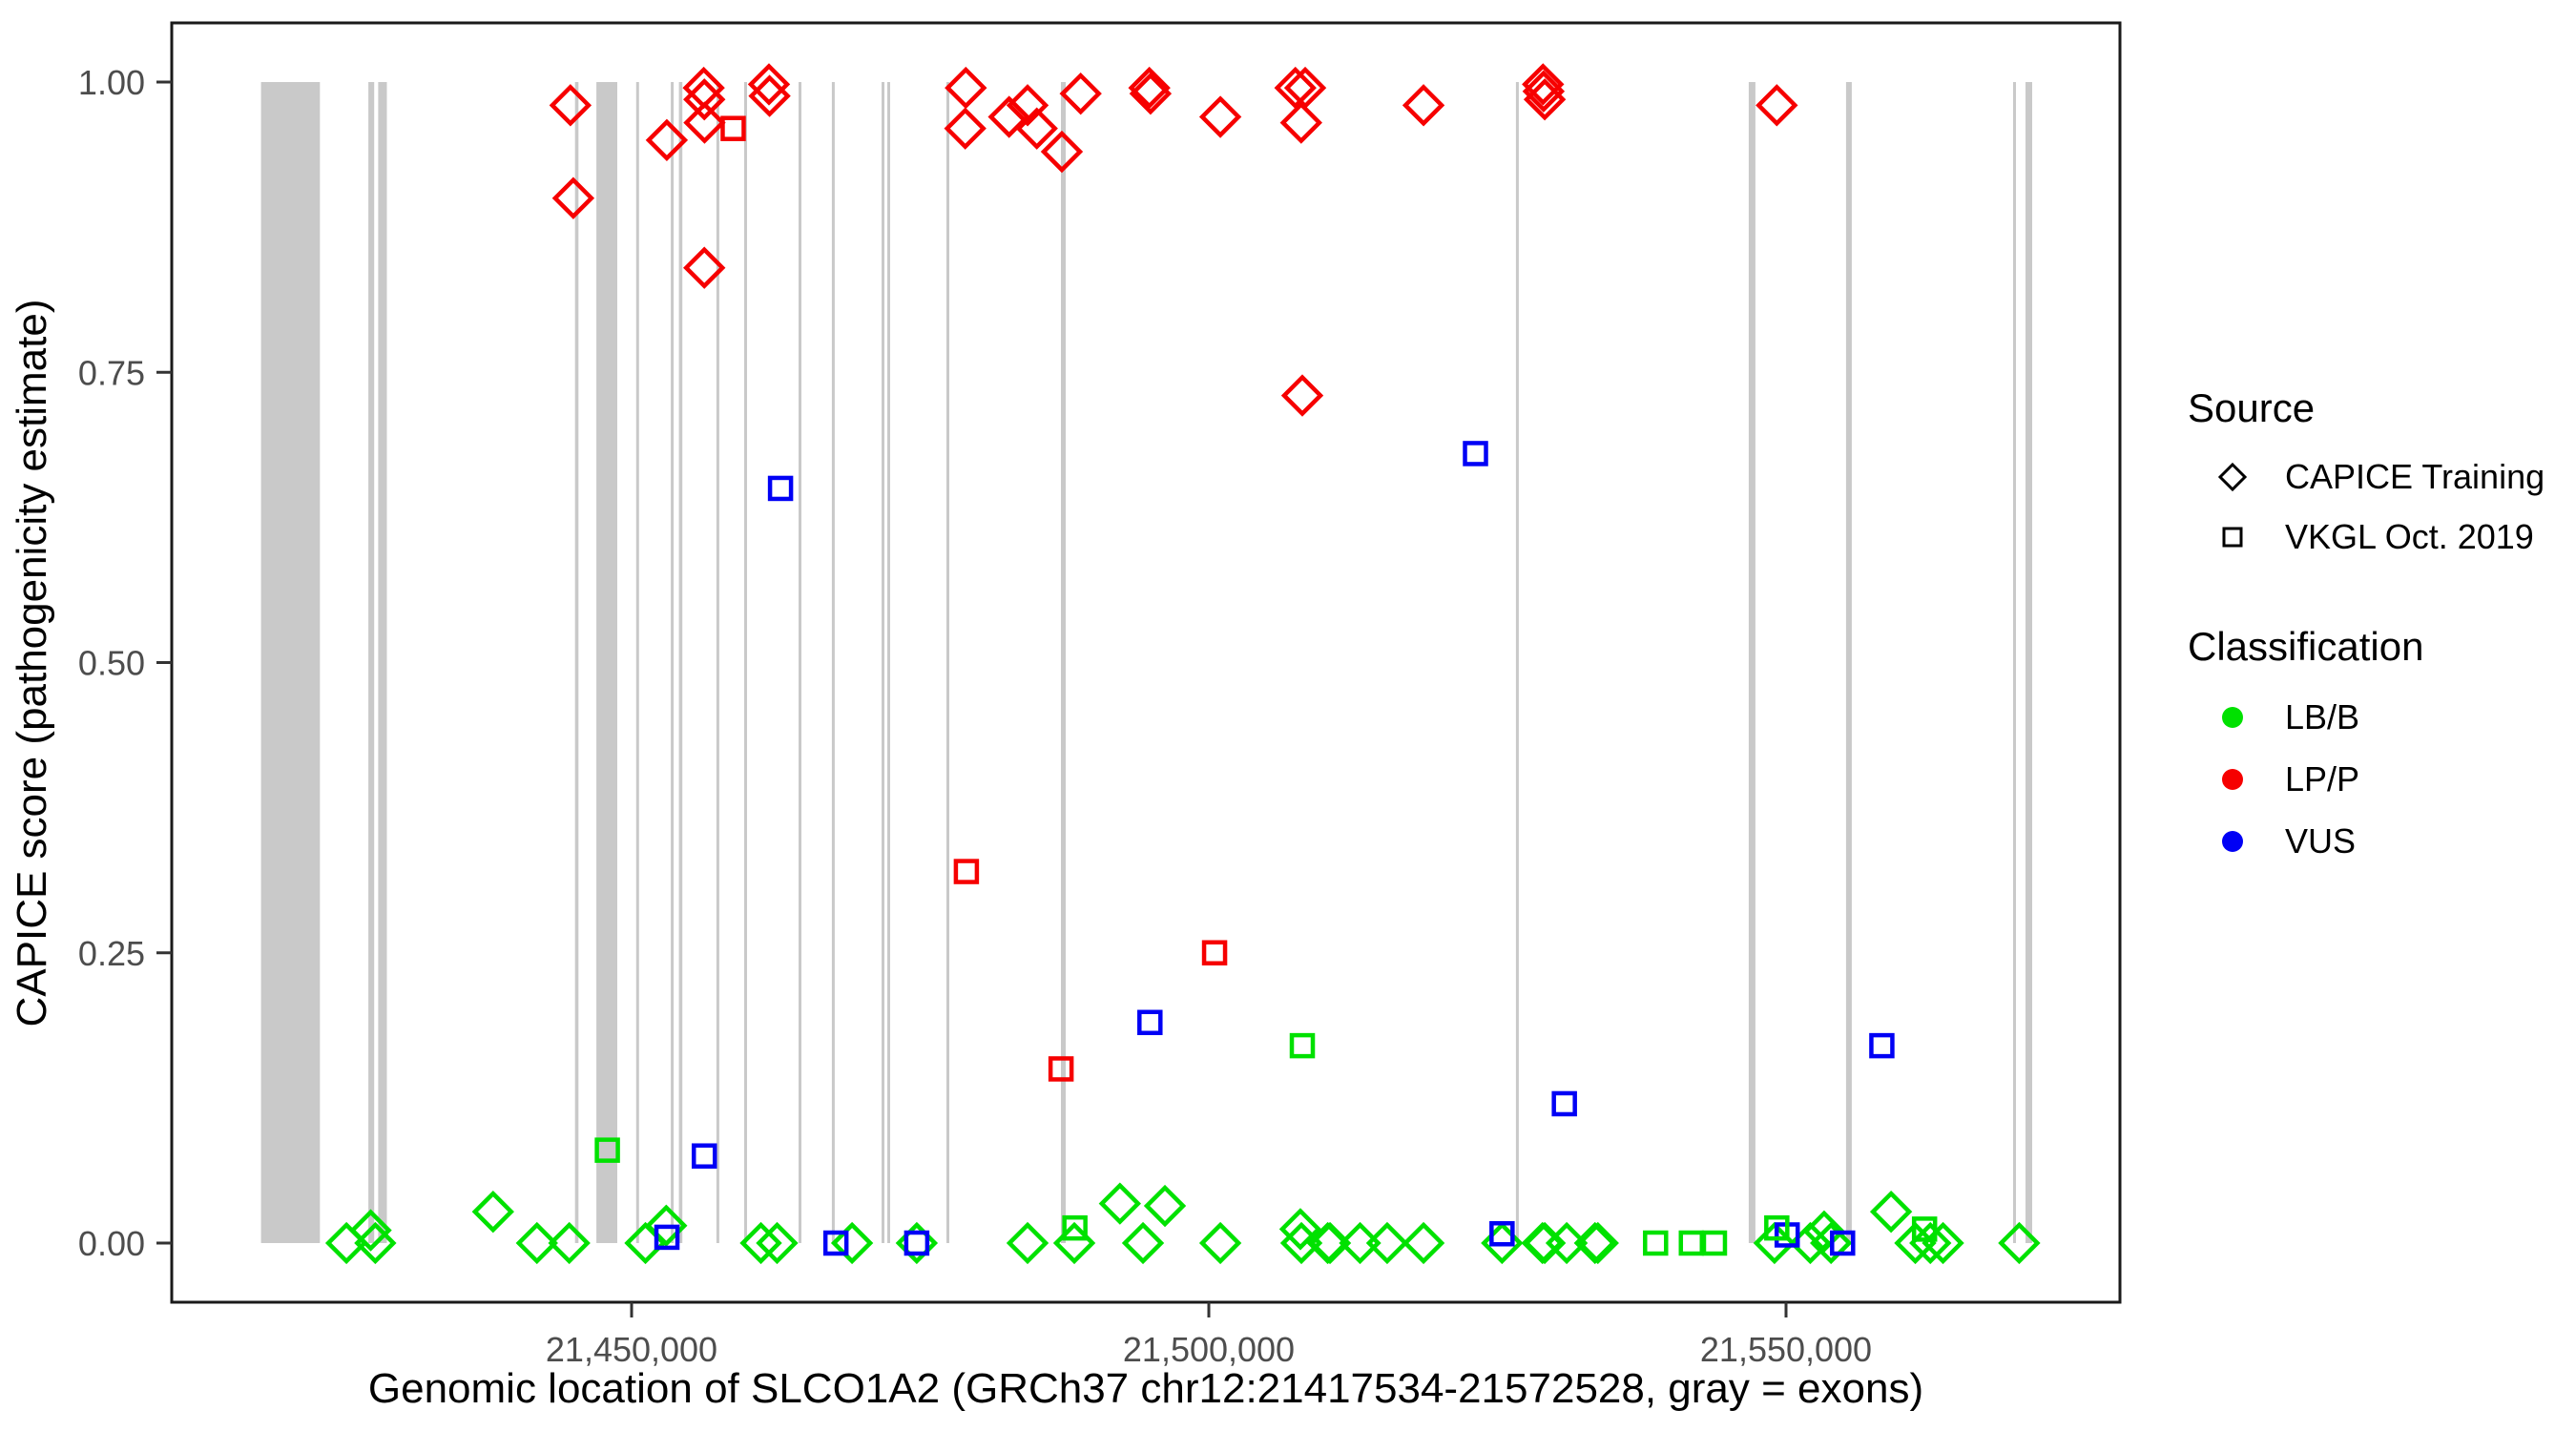  I want to click on legend-classification-item-label: VUS, so click(2320, 841).